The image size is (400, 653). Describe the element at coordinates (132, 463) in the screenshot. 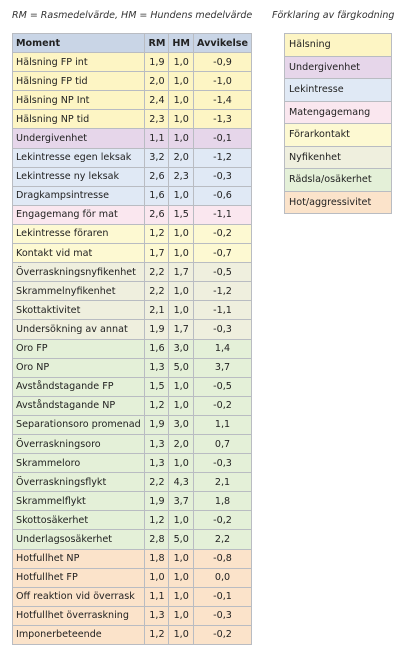

I see `table-row: Skrammeloro 1,3 1,0 -0,3` at that location.